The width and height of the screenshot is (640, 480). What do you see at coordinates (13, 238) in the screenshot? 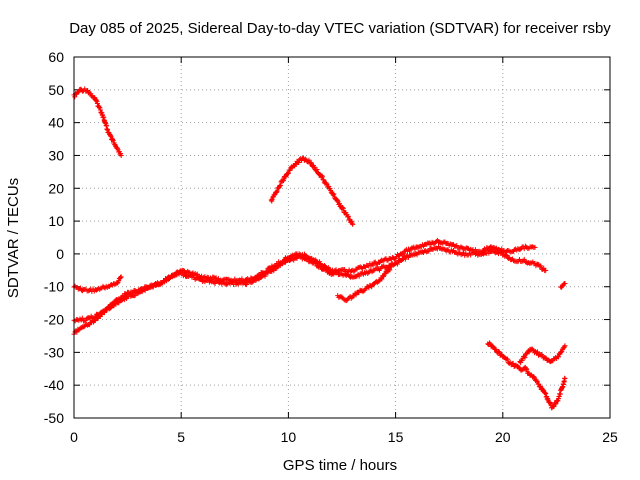
I see `y-axis-title: SDTVAR / TECUs` at bounding box center [13, 238].